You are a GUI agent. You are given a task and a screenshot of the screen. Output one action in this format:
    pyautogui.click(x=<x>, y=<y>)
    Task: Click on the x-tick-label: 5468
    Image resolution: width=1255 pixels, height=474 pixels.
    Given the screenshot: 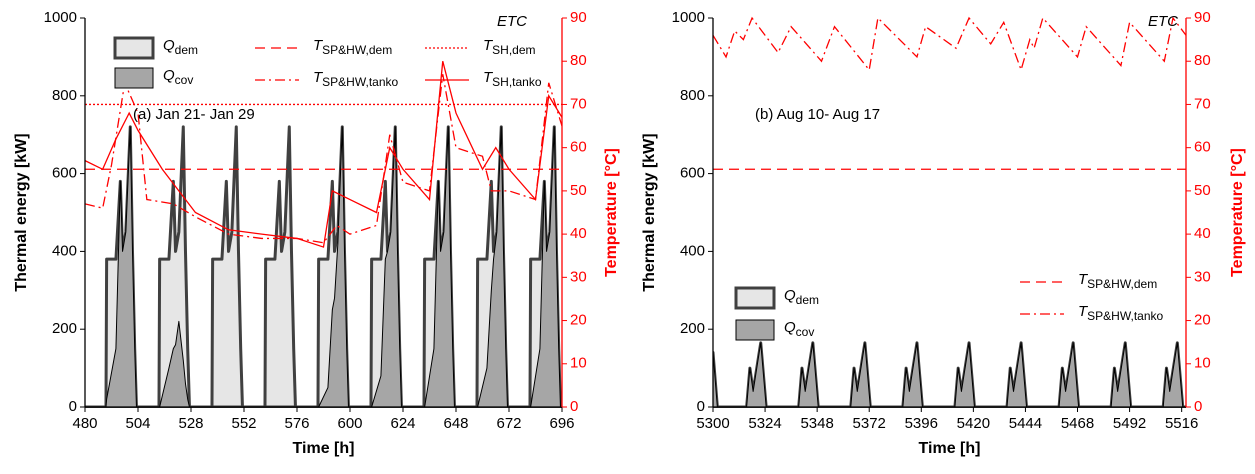 What is the action you would take?
    pyautogui.click(x=1077, y=423)
    